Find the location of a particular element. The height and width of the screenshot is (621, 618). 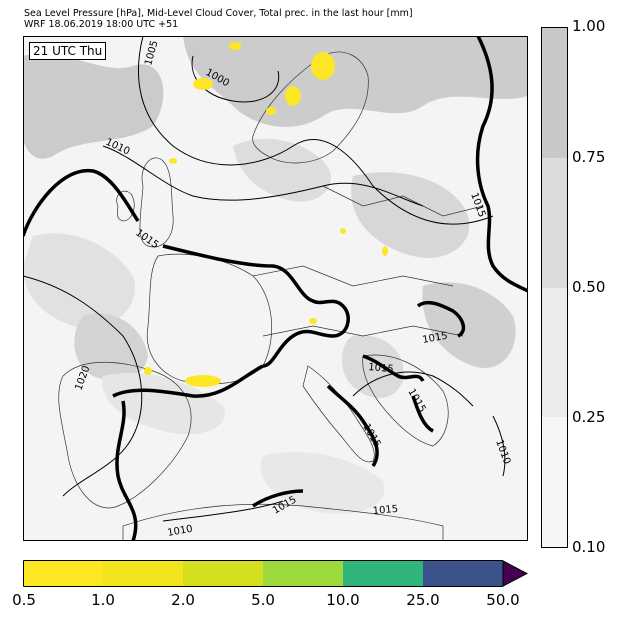

cloud-tick-label: 0.75 is located at coordinates (589, 157).